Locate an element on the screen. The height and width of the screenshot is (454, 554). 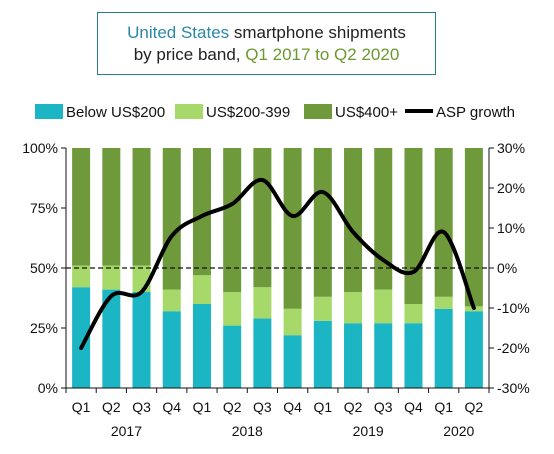
legend-label-asp: ASP growth is located at coordinates (475, 112).